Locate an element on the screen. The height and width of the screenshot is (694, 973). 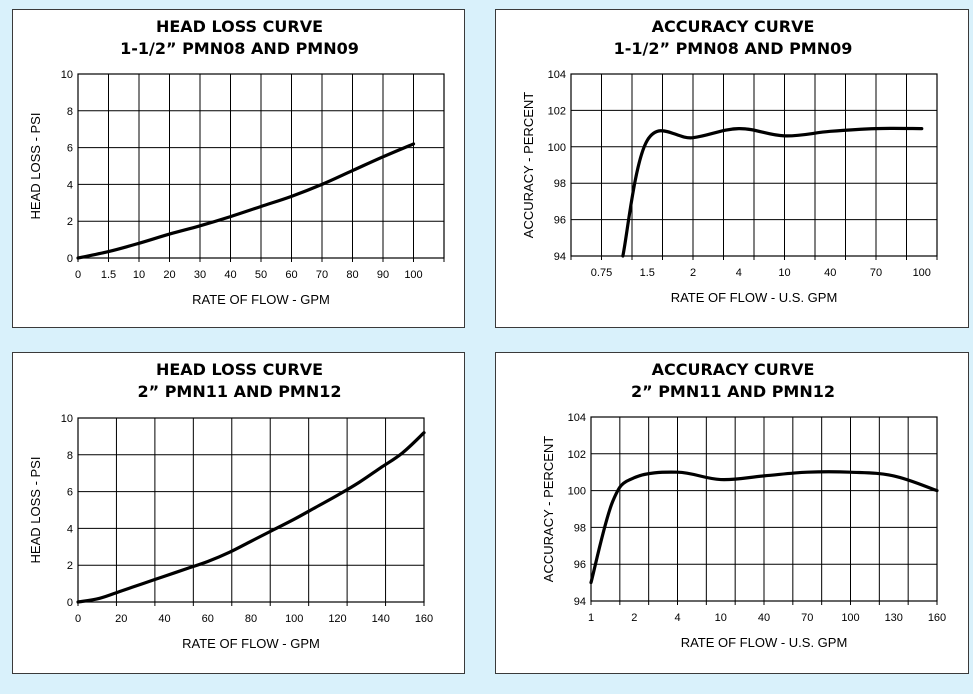
plot-frame is located at coordinates (251, 510).